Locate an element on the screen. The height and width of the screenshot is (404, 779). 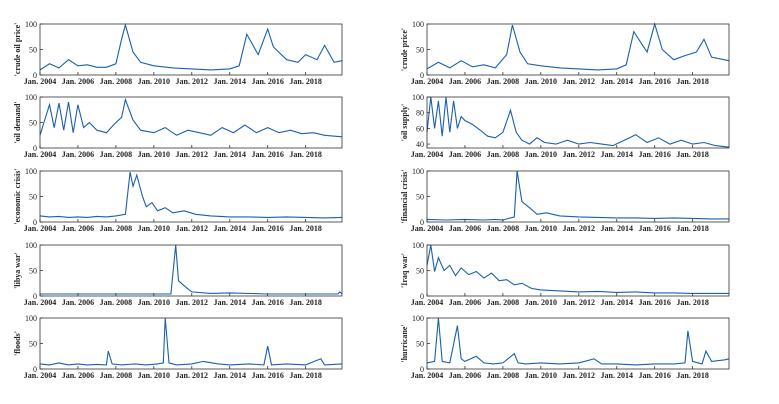
y-axis-label: 'crude oil price' is located at coordinates (17, 50).